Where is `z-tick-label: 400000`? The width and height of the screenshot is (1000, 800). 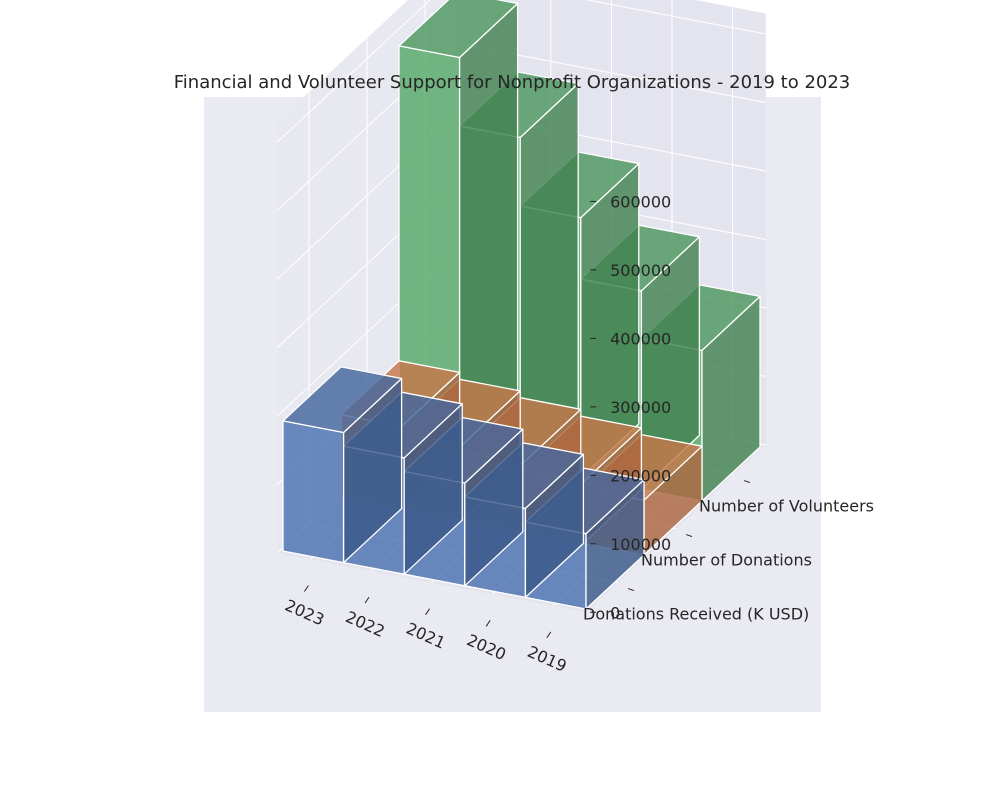 z-tick-label: 400000 is located at coordinates (640, 338).